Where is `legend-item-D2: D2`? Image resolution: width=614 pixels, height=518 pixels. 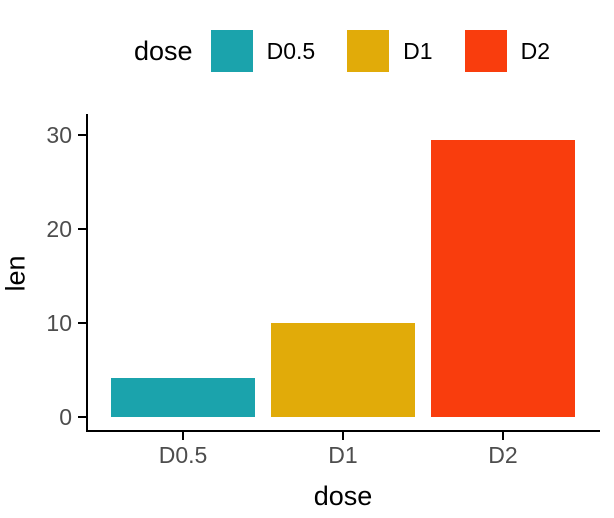 legend-item-D2: D2 is located at coordinates (507, 51).